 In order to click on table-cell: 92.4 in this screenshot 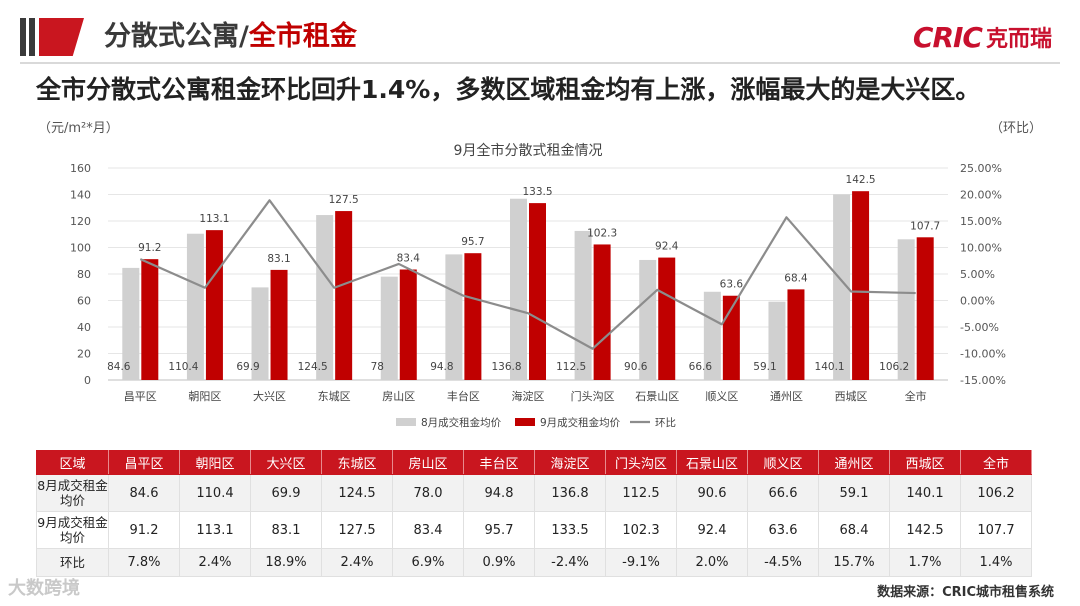, I will do `click(712, 530)`.